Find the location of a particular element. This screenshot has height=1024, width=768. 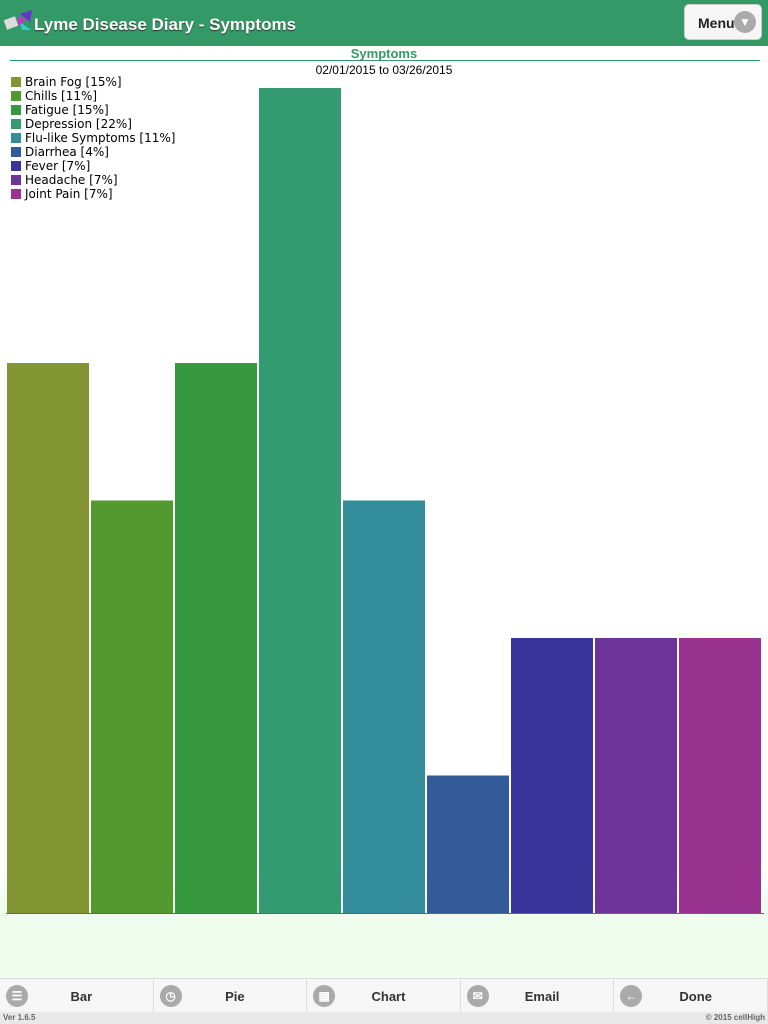

legend-item: Diarrhea [4%] is located at coordinates (93, 152).